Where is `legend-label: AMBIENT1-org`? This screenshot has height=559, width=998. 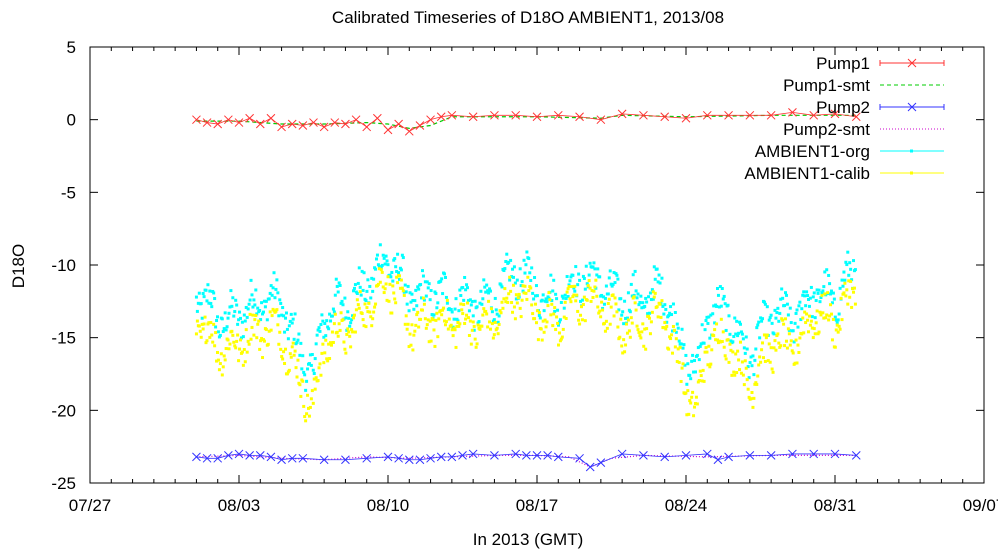 legend-label: AMBIENT1-org is located at coordinates (812, 151).